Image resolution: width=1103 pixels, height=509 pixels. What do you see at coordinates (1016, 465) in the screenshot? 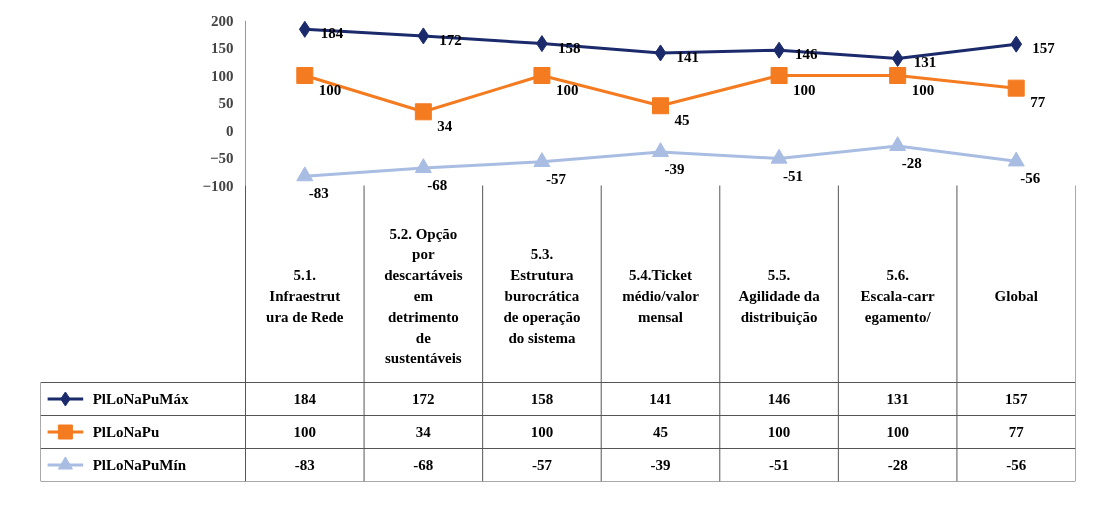
I see `data-label: -56` at bounding box center [1016, 465].